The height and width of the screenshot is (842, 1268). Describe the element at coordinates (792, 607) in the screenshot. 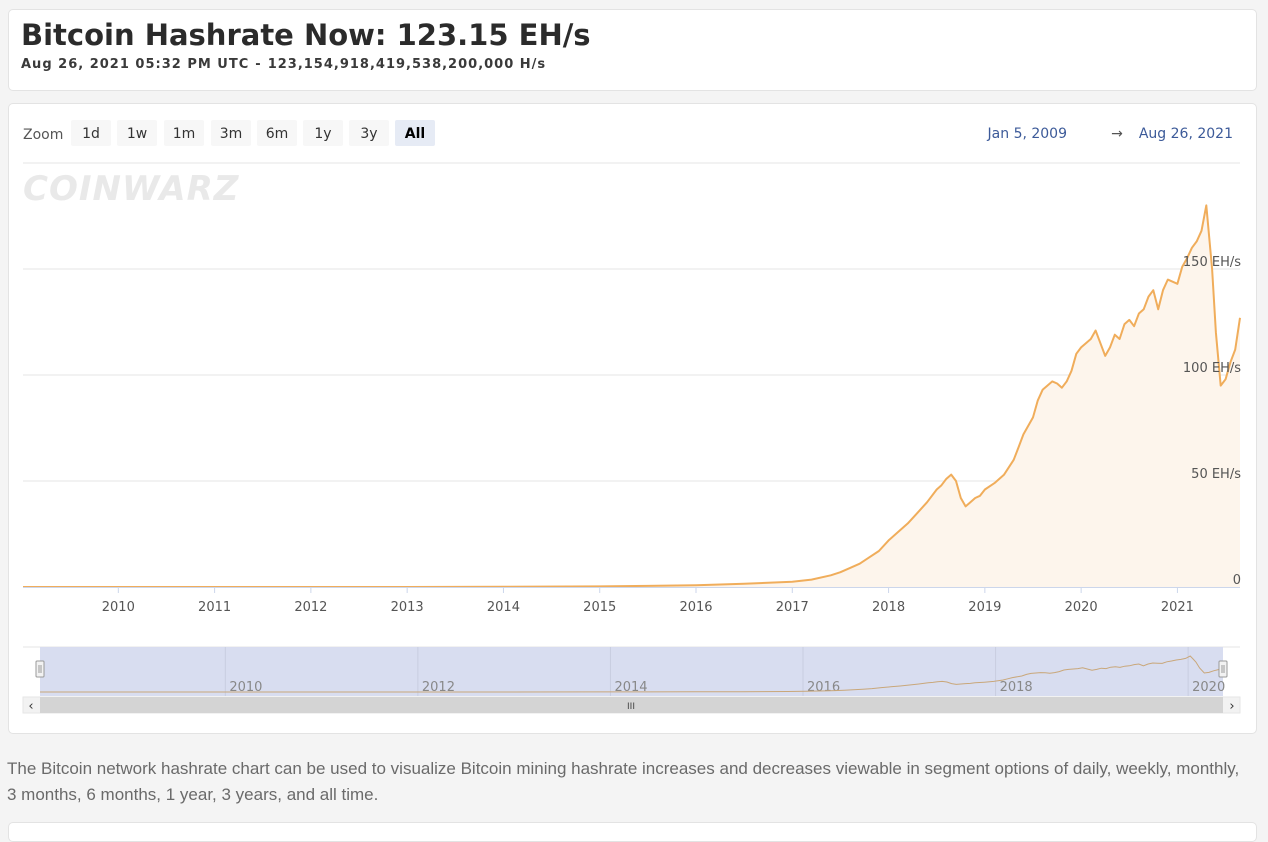

I see `x-tick-label: 2017` at that location.